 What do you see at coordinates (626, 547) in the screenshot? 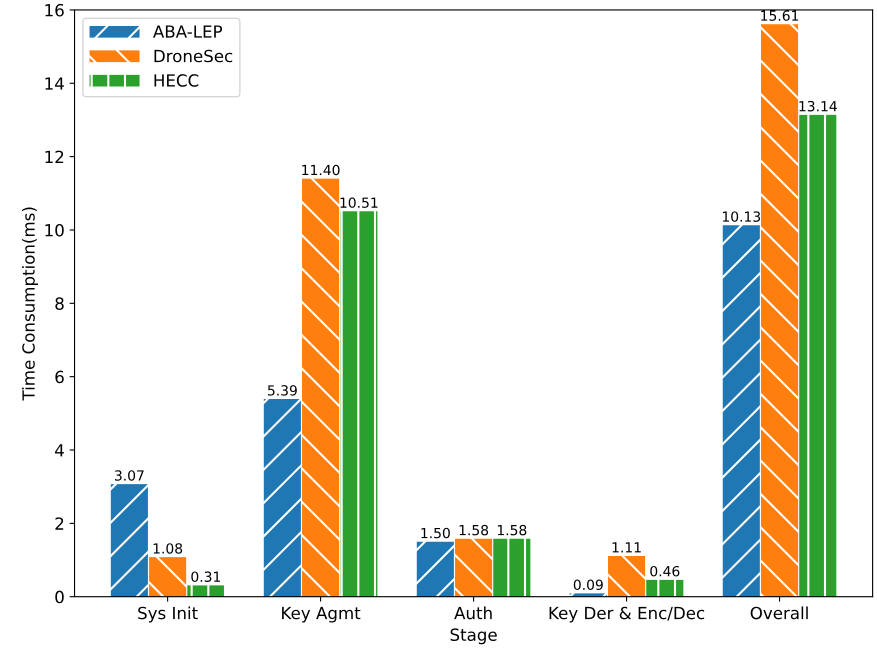
I see `data-label: 1.11` at bounding box center [626, 547].